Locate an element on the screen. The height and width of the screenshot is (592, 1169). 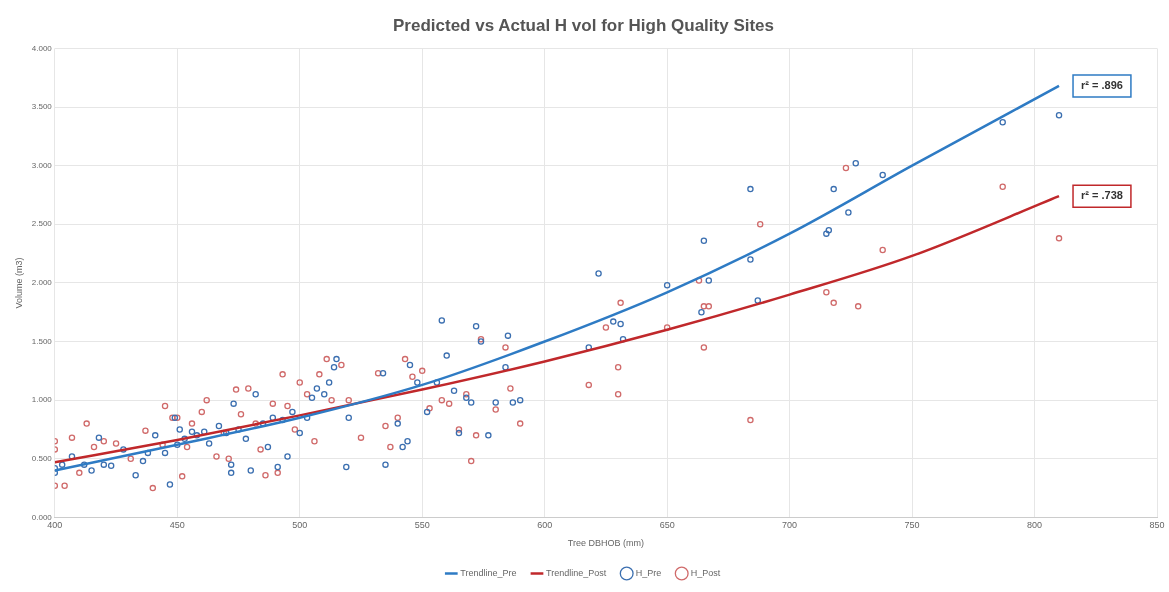
annotation: r² = .896 is located at coordinates (1102, 84).